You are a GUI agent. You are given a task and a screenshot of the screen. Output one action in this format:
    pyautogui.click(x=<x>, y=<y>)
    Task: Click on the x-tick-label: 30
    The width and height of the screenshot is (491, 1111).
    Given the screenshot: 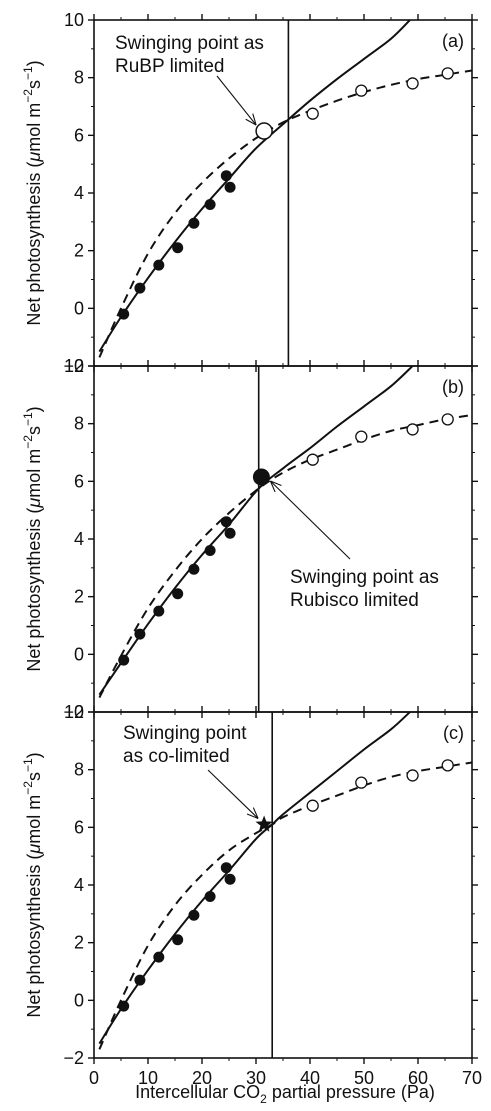 What is the action you would take?
    pyautogui.click(x=256, y=1078)
    